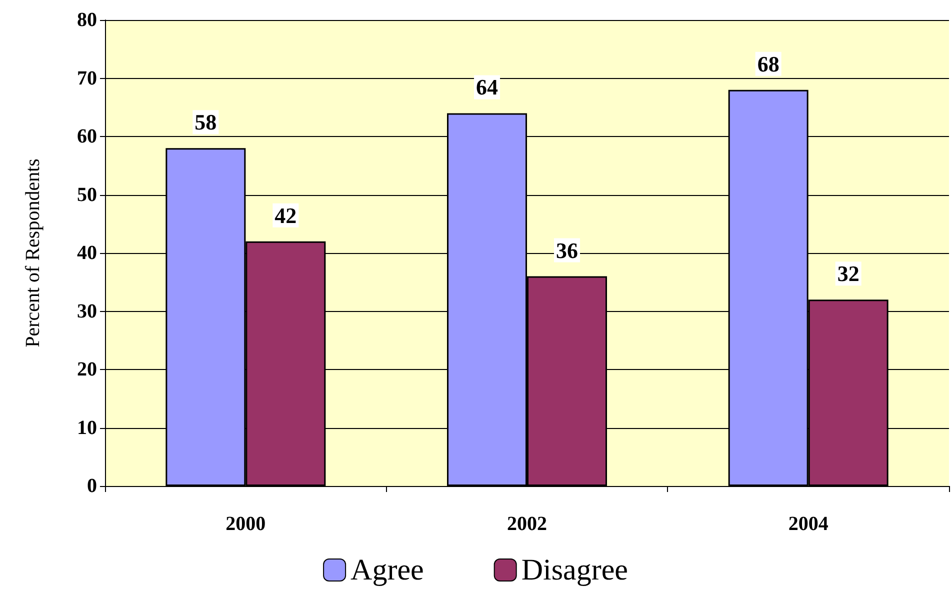 The width and height of the screenshot is (951, 595). Describe the element at coordinates (567, 250) in the screenshot. I see `data-label: 36` at that location.